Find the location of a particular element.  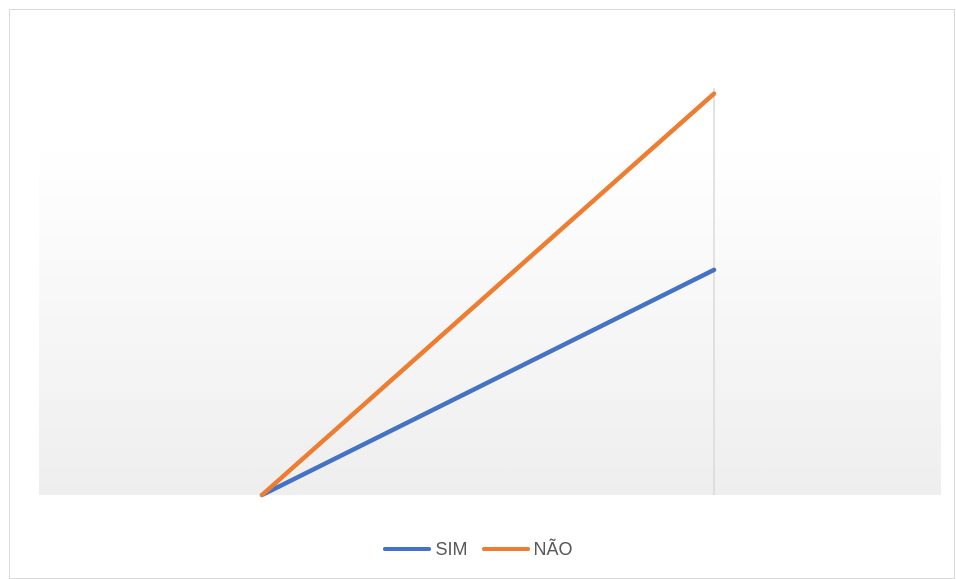

legend-item-nao: NÃO is located at coordinates (527, 549).